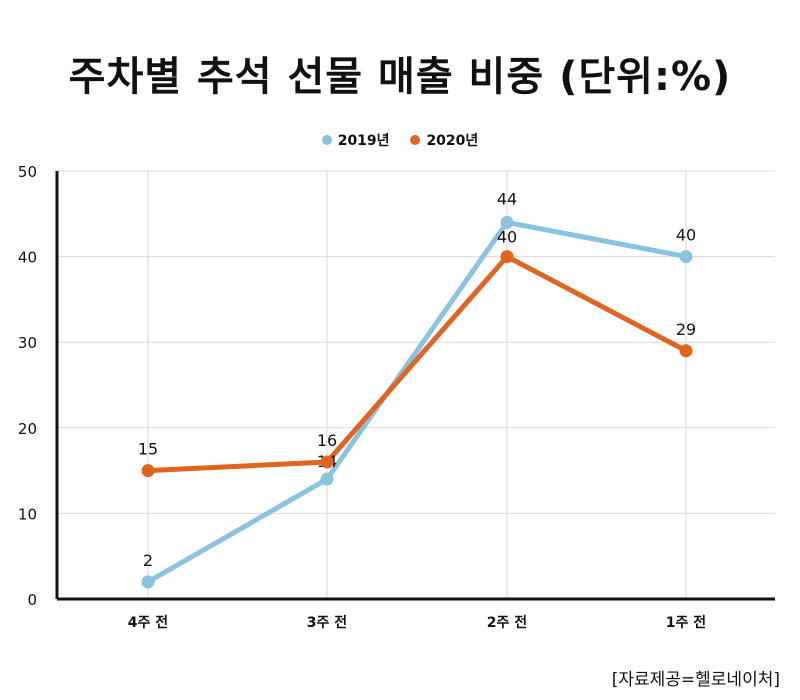 Image resolution: width=800 pixels, height=700 pixels. I want to click on y-tick-label: 10, so click(27, 514).